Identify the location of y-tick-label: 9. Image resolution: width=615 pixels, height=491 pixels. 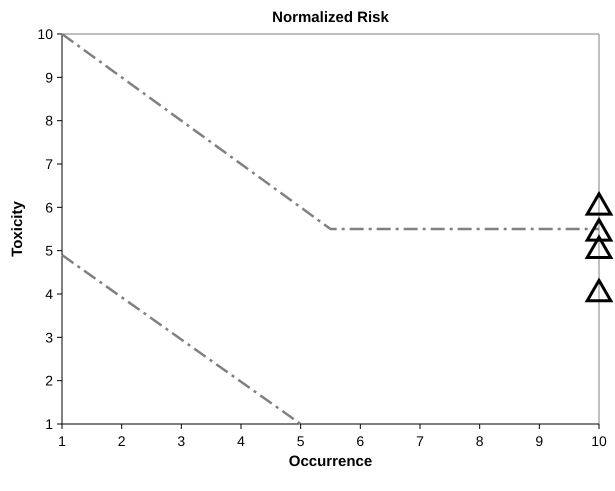
(49, 77).